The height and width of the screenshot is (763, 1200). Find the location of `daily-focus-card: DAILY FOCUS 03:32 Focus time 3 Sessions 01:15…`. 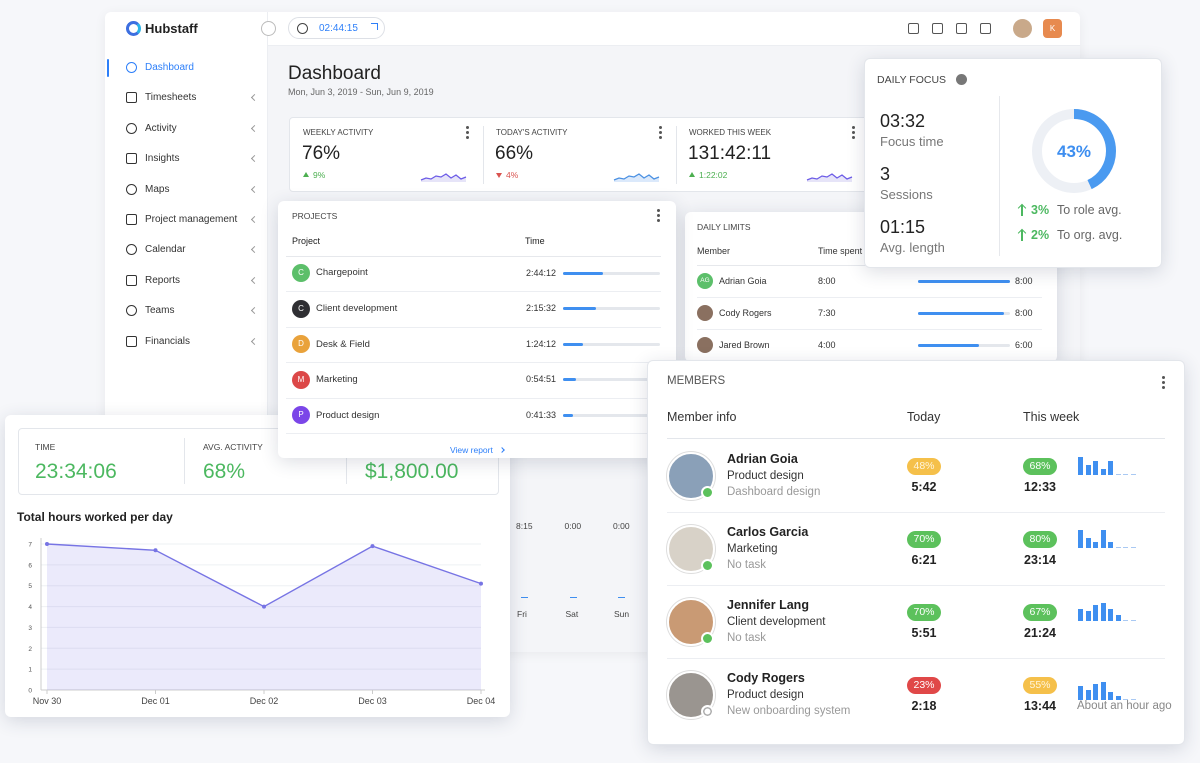

daily-focus-card: DAILY FOCUS 03:32 Focus time 3 Sessions 01:15… is located at coordinates (1013, 163).